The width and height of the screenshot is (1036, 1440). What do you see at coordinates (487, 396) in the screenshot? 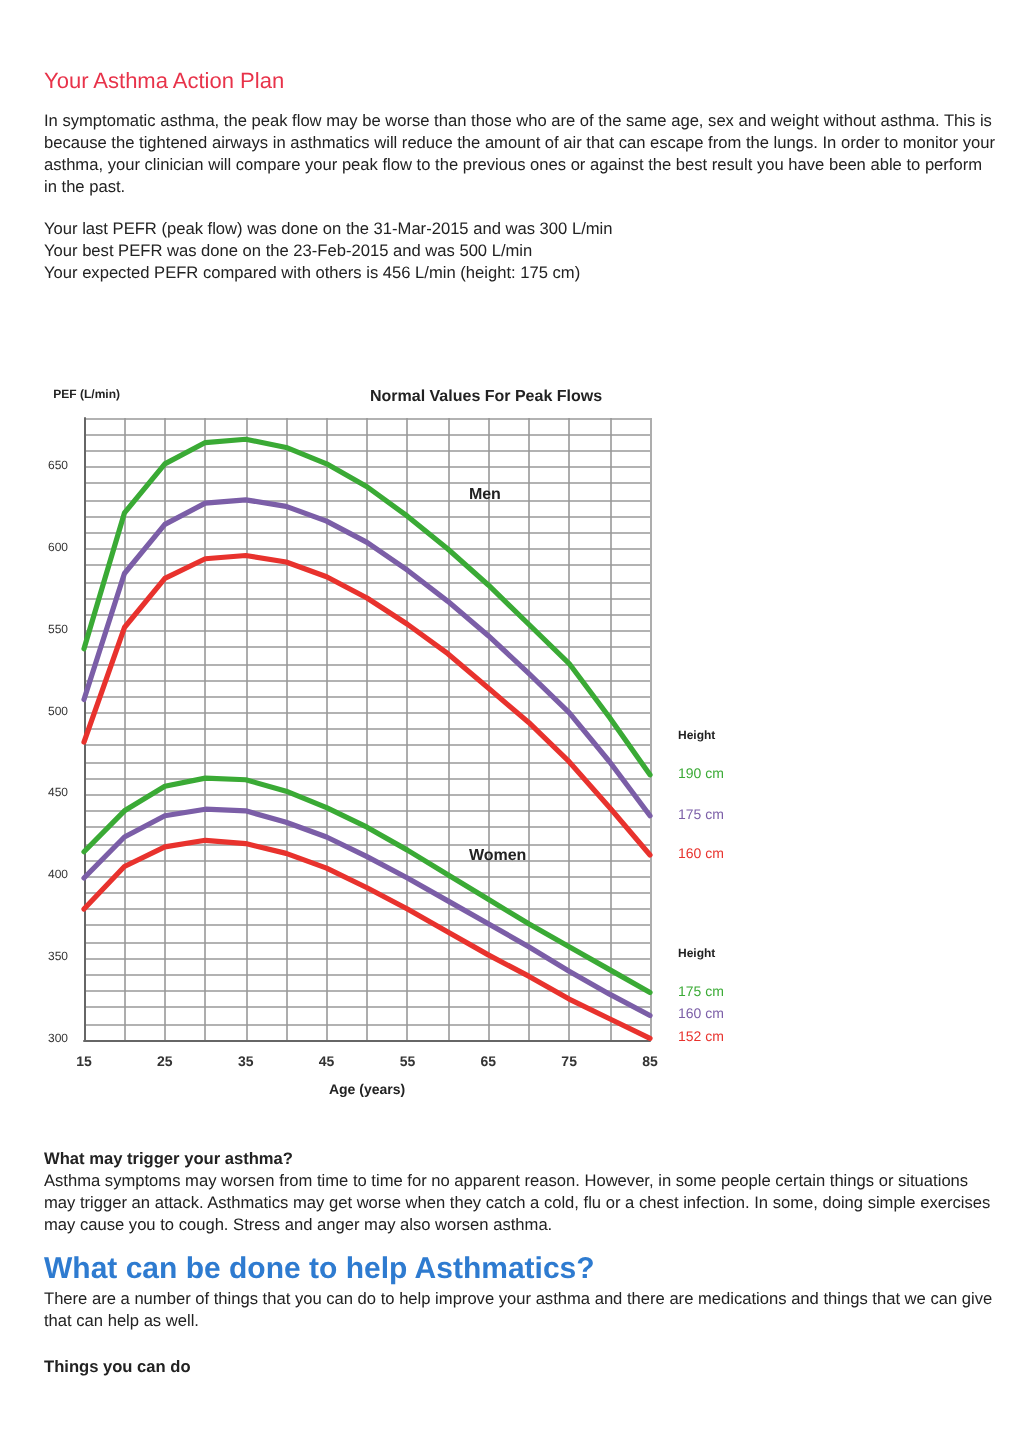
I see `chart-title: Normal Values For Peak Flows` at bounding box center [487, 396].